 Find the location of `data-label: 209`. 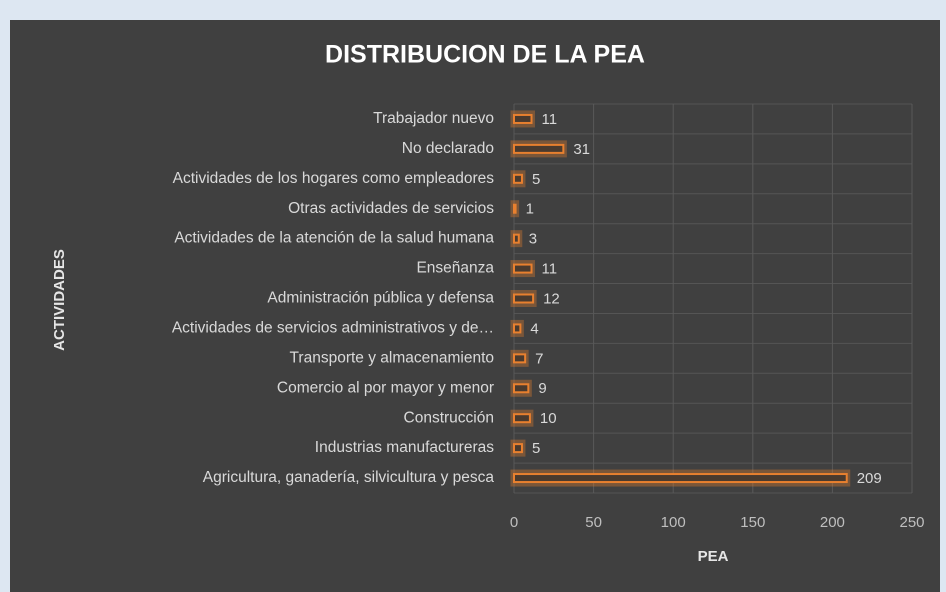

data-label: 209 is located at coordinates (869, 478).